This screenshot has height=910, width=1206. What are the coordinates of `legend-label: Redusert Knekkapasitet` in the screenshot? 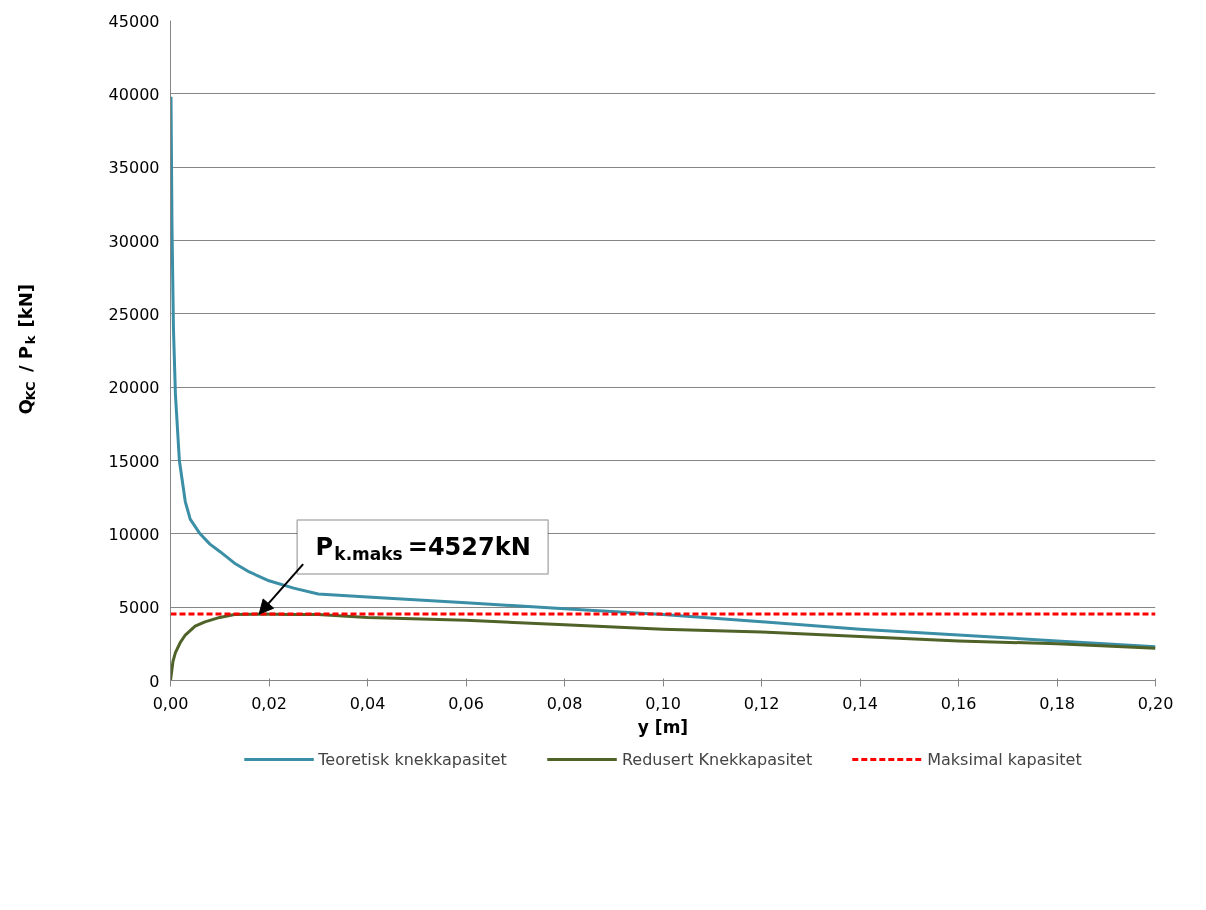 It's located at (717, 759).